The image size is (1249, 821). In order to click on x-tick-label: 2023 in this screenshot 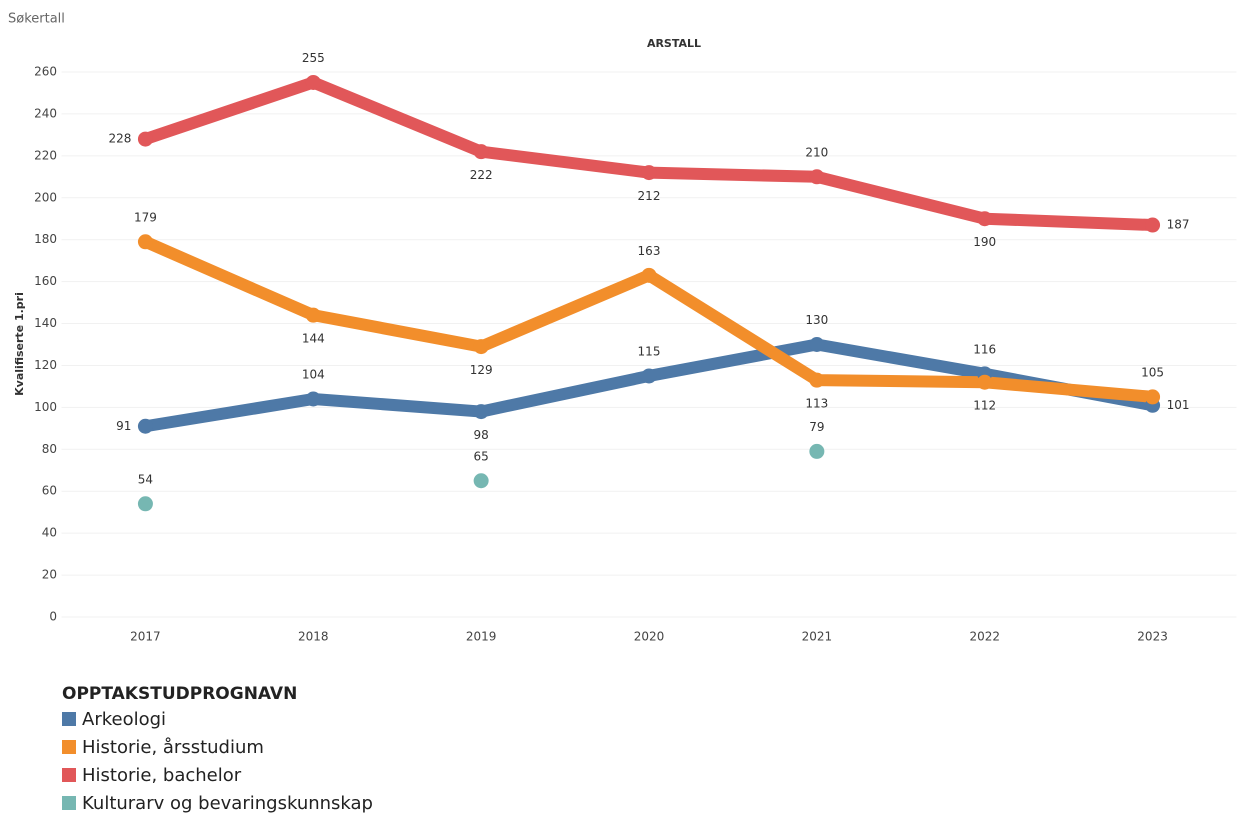, I will do `click(1152, 637)`.